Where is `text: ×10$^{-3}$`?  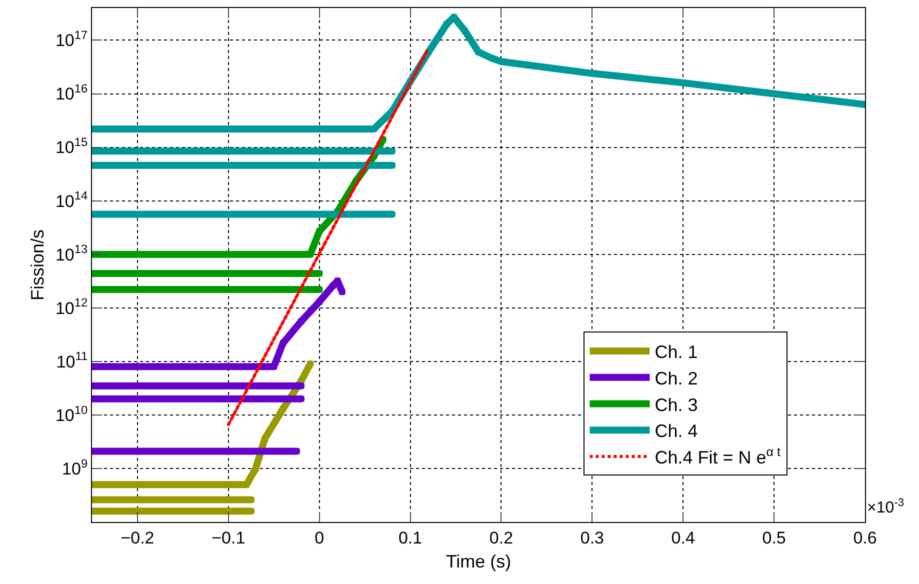 text: ×10$^{-3}$ is located at coordinates (885, 507).